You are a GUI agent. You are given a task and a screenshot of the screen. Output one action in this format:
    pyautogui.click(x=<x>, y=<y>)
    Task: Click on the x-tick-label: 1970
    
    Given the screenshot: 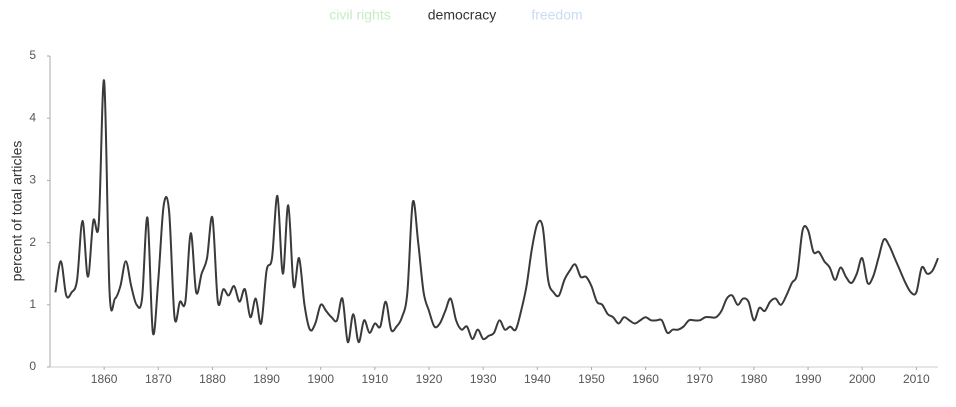 What is the action you would take?
    pyautogui.click(x=699, y=379)
    